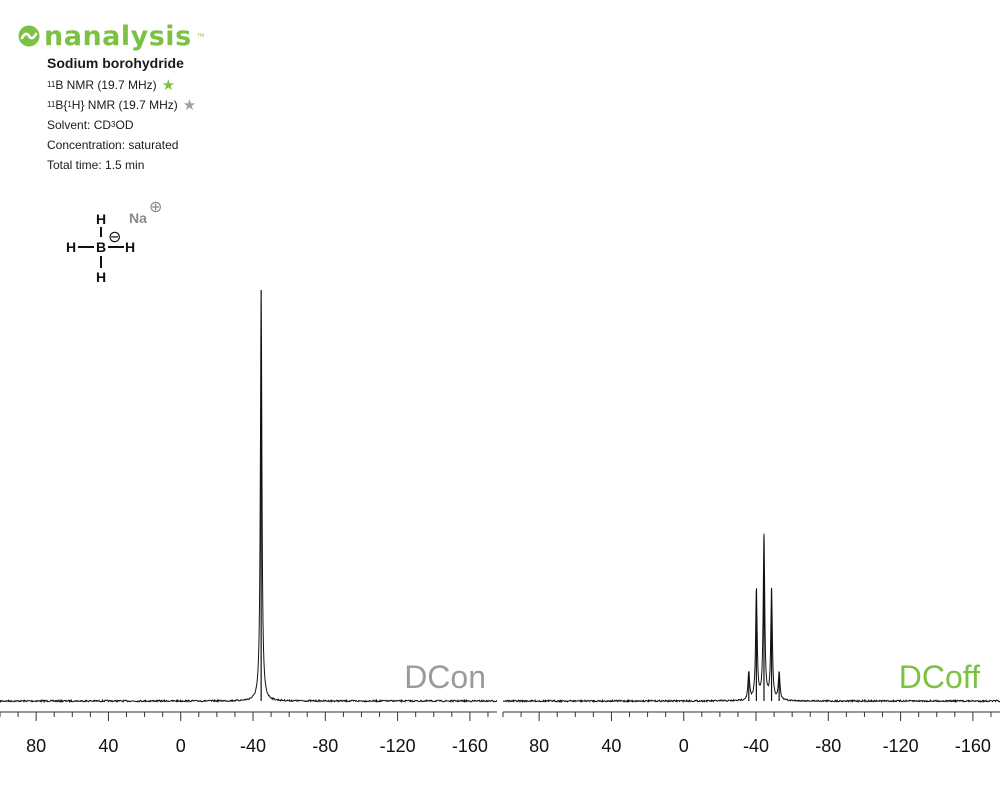  I want to click on decoupling-label: DCoff, so click(939, 677).